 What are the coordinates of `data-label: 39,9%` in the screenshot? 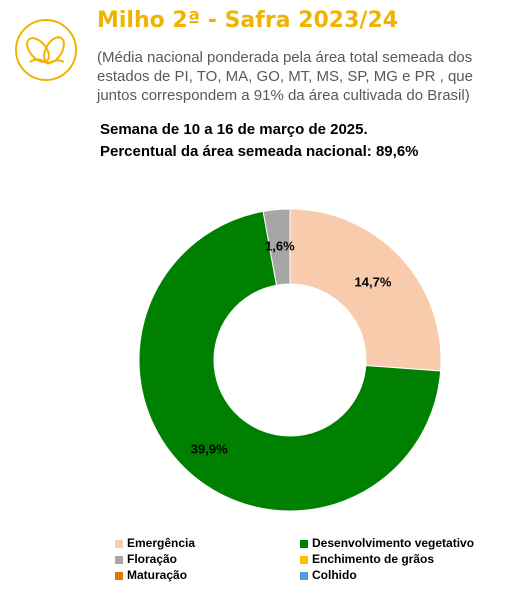 It's located at (209, 448).